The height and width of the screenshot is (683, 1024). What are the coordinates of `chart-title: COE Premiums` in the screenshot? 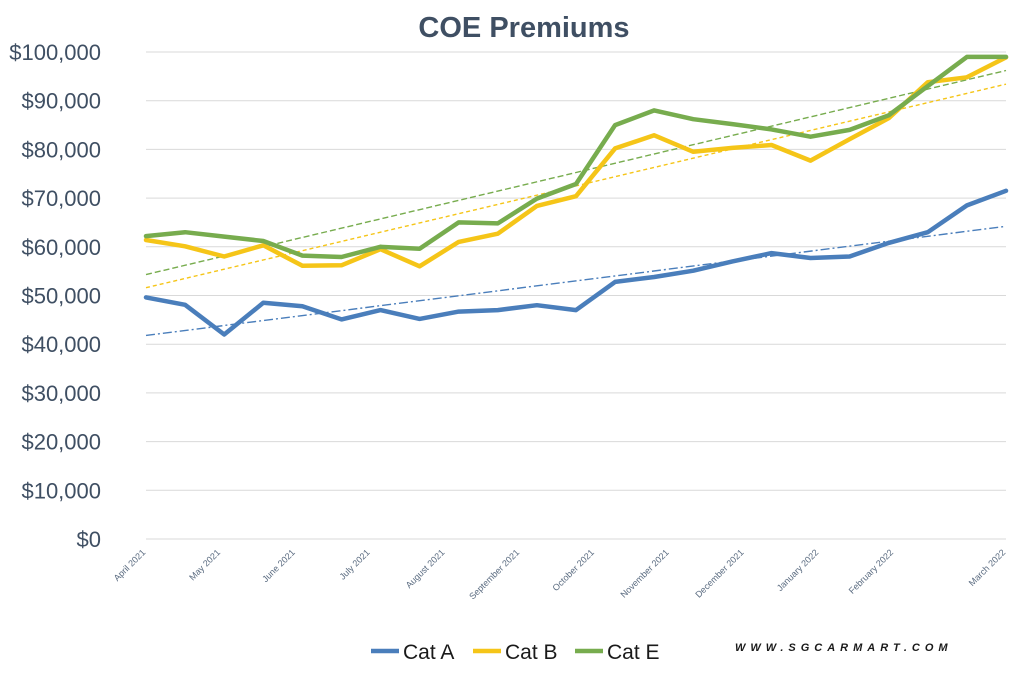 It's located at (523, 28).